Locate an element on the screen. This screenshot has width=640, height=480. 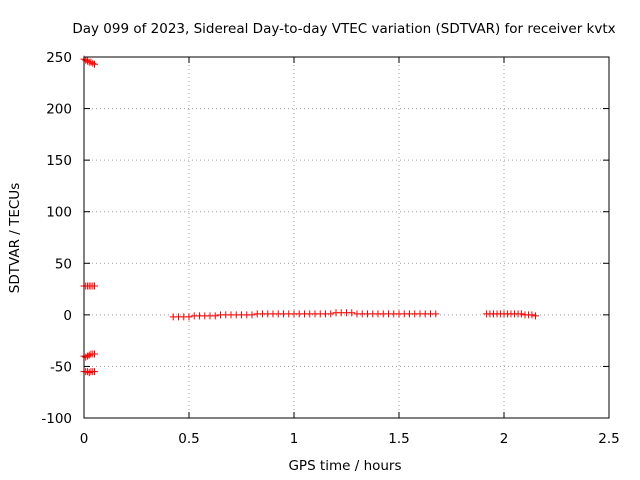
x-axis-label: GPS time / hours is located at coordinates (344, 466).